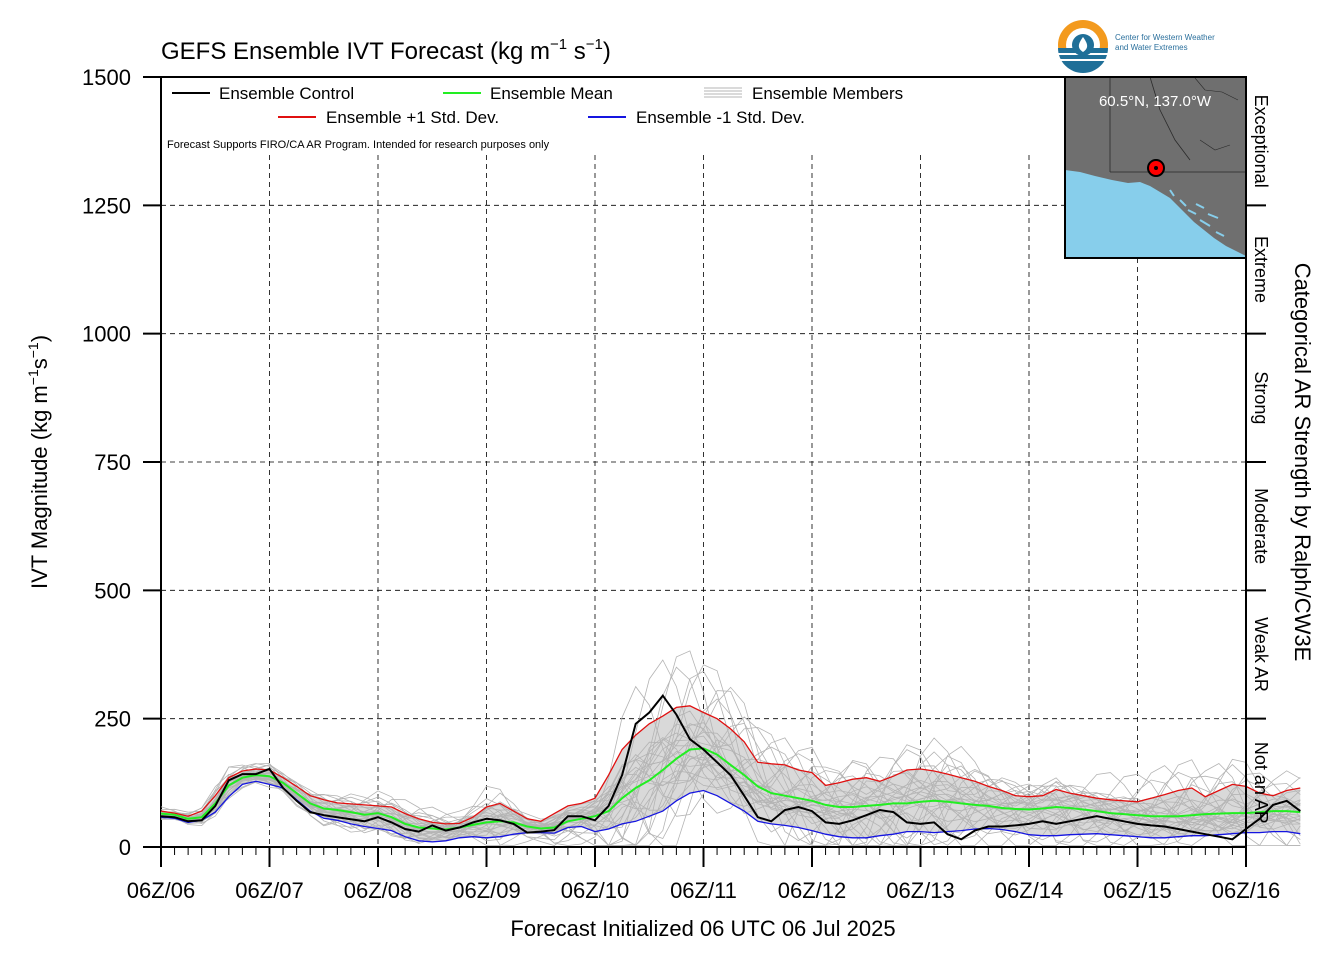  Describe the element at coordinates (1155, 167) in the screenshot. I see `inset-map: 60.5°N, 137.0°W` at that location.